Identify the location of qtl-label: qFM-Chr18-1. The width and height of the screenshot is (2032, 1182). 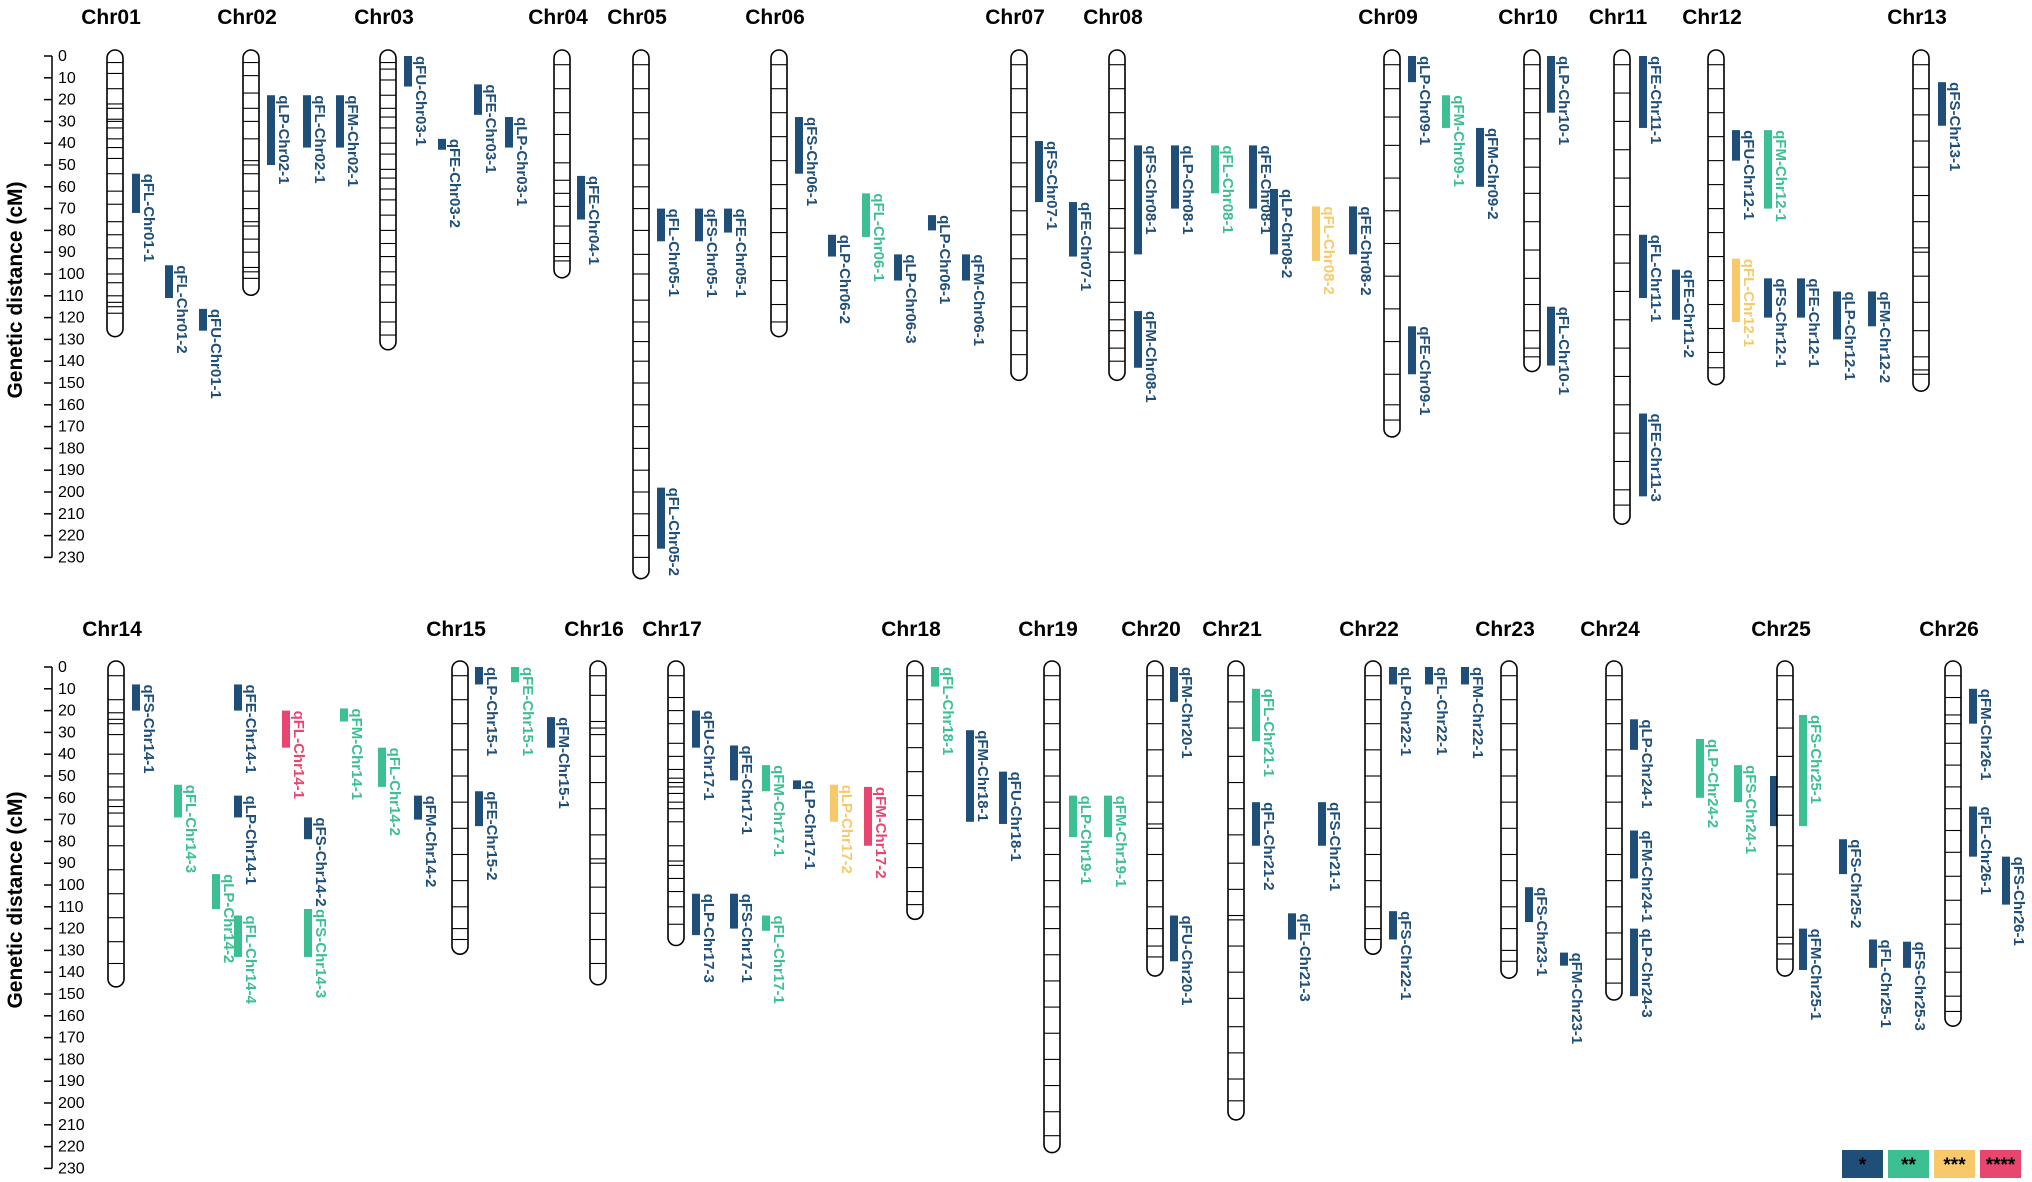
(982, 776).